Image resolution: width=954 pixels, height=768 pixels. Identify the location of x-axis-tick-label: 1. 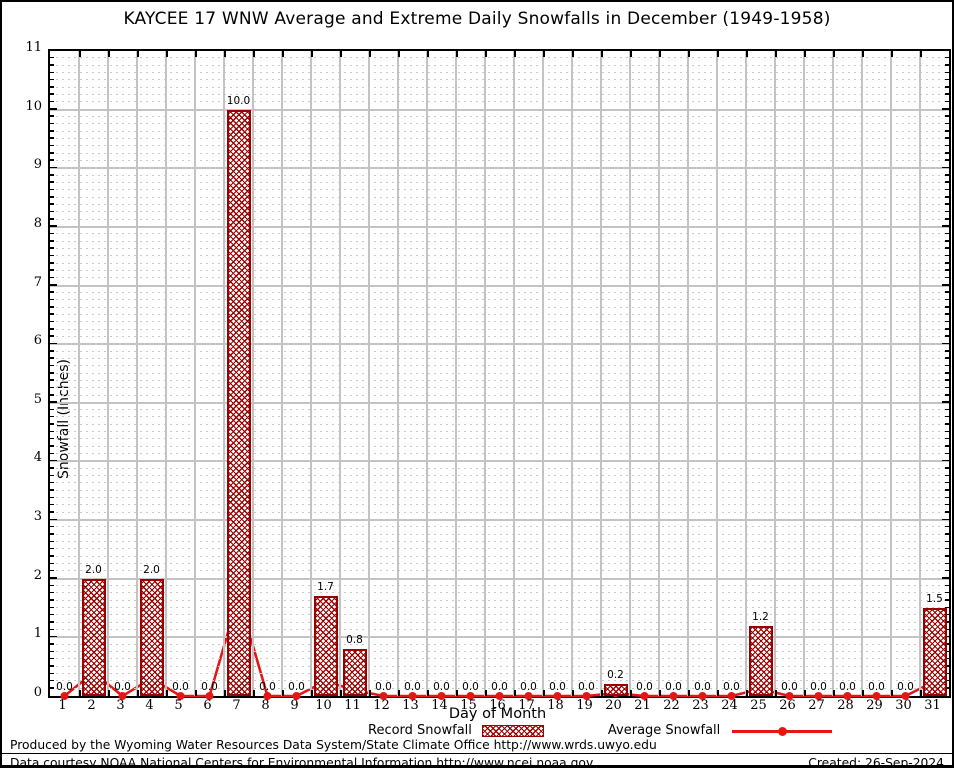
(62, 705).